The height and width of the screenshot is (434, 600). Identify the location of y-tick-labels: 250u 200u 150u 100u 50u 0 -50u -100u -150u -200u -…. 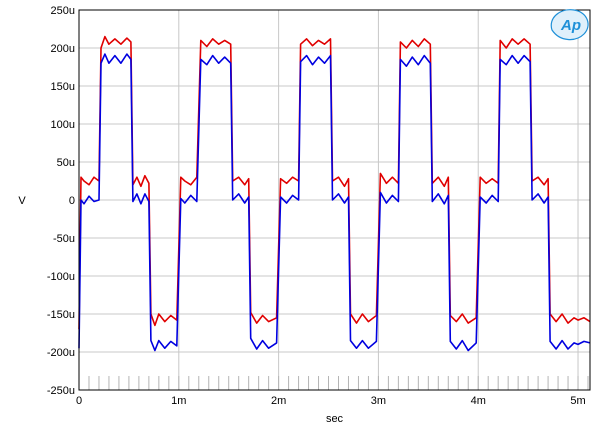
(61, 201).